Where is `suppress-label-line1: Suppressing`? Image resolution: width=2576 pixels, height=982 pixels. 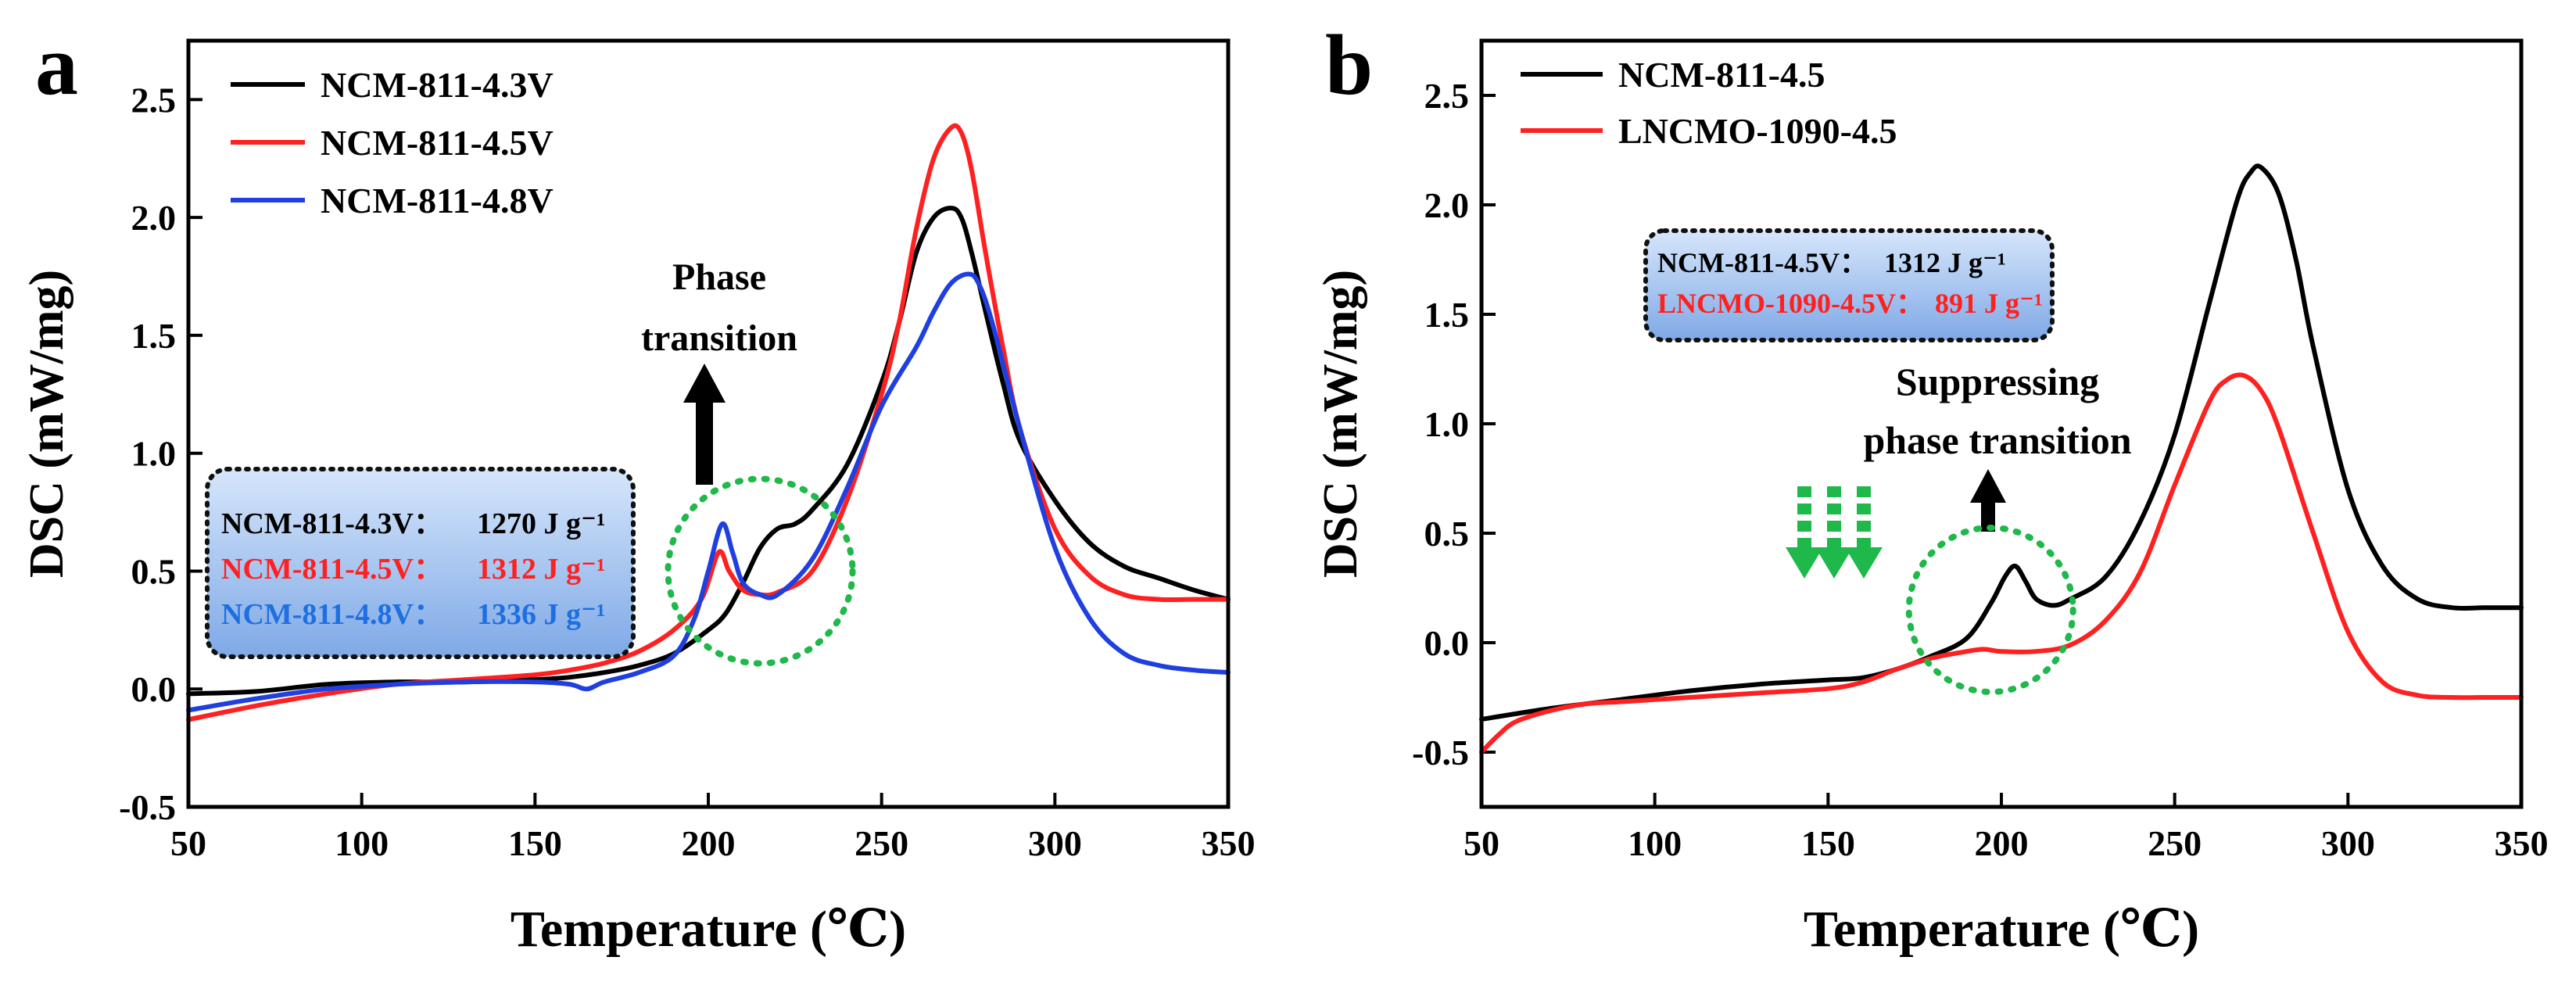
suppress-label-line1: Suppressing is located at coordinates (1998, 382).